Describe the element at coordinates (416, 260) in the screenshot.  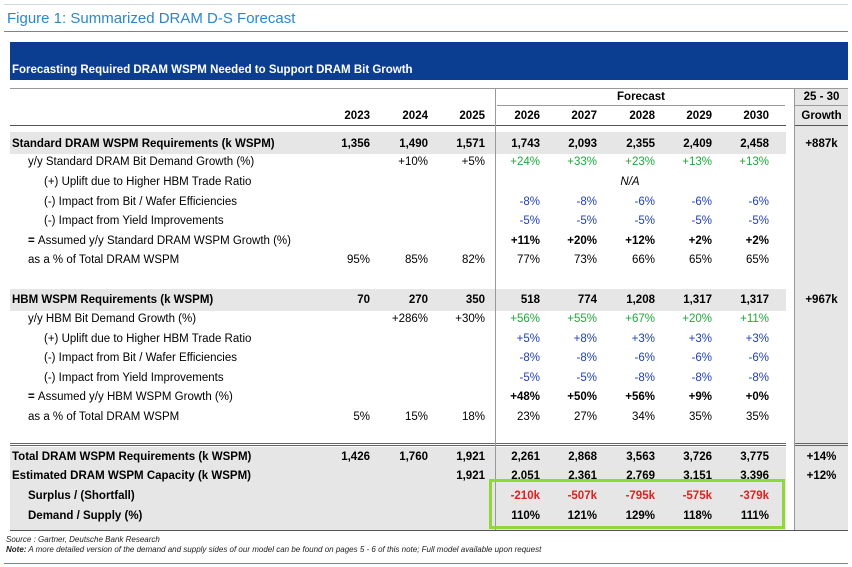
I see `table-cell: 85%` at that location.